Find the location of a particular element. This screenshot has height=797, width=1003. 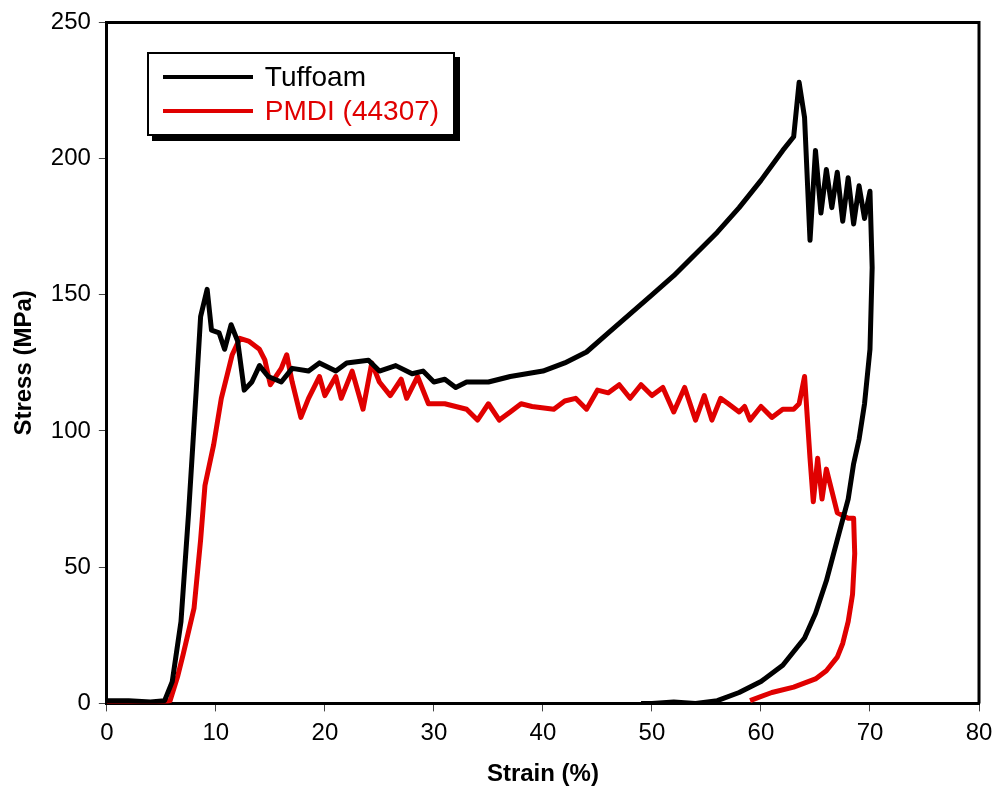

x-tick-label: 50 is located at coordinates (652, 732).